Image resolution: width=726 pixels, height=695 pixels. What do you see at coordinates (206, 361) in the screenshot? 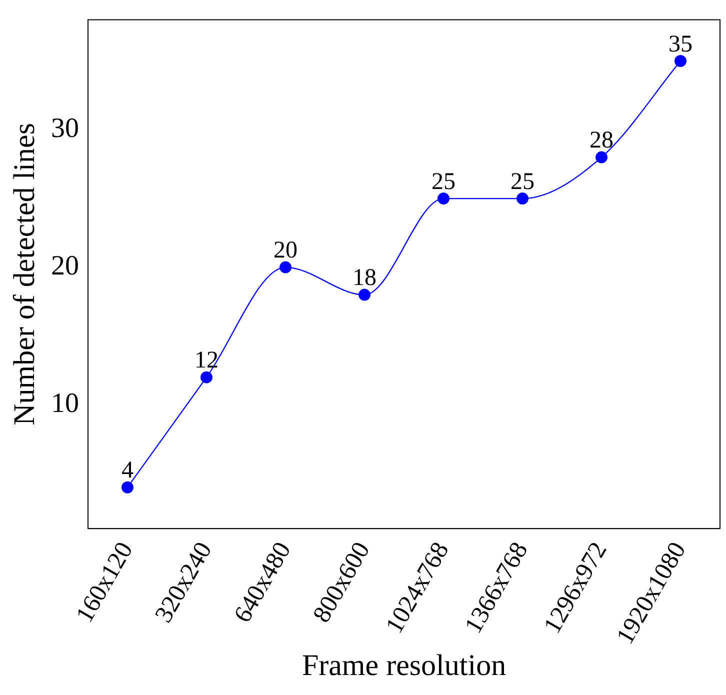
I see `data-label: 12` at bounding box center [206, 361].